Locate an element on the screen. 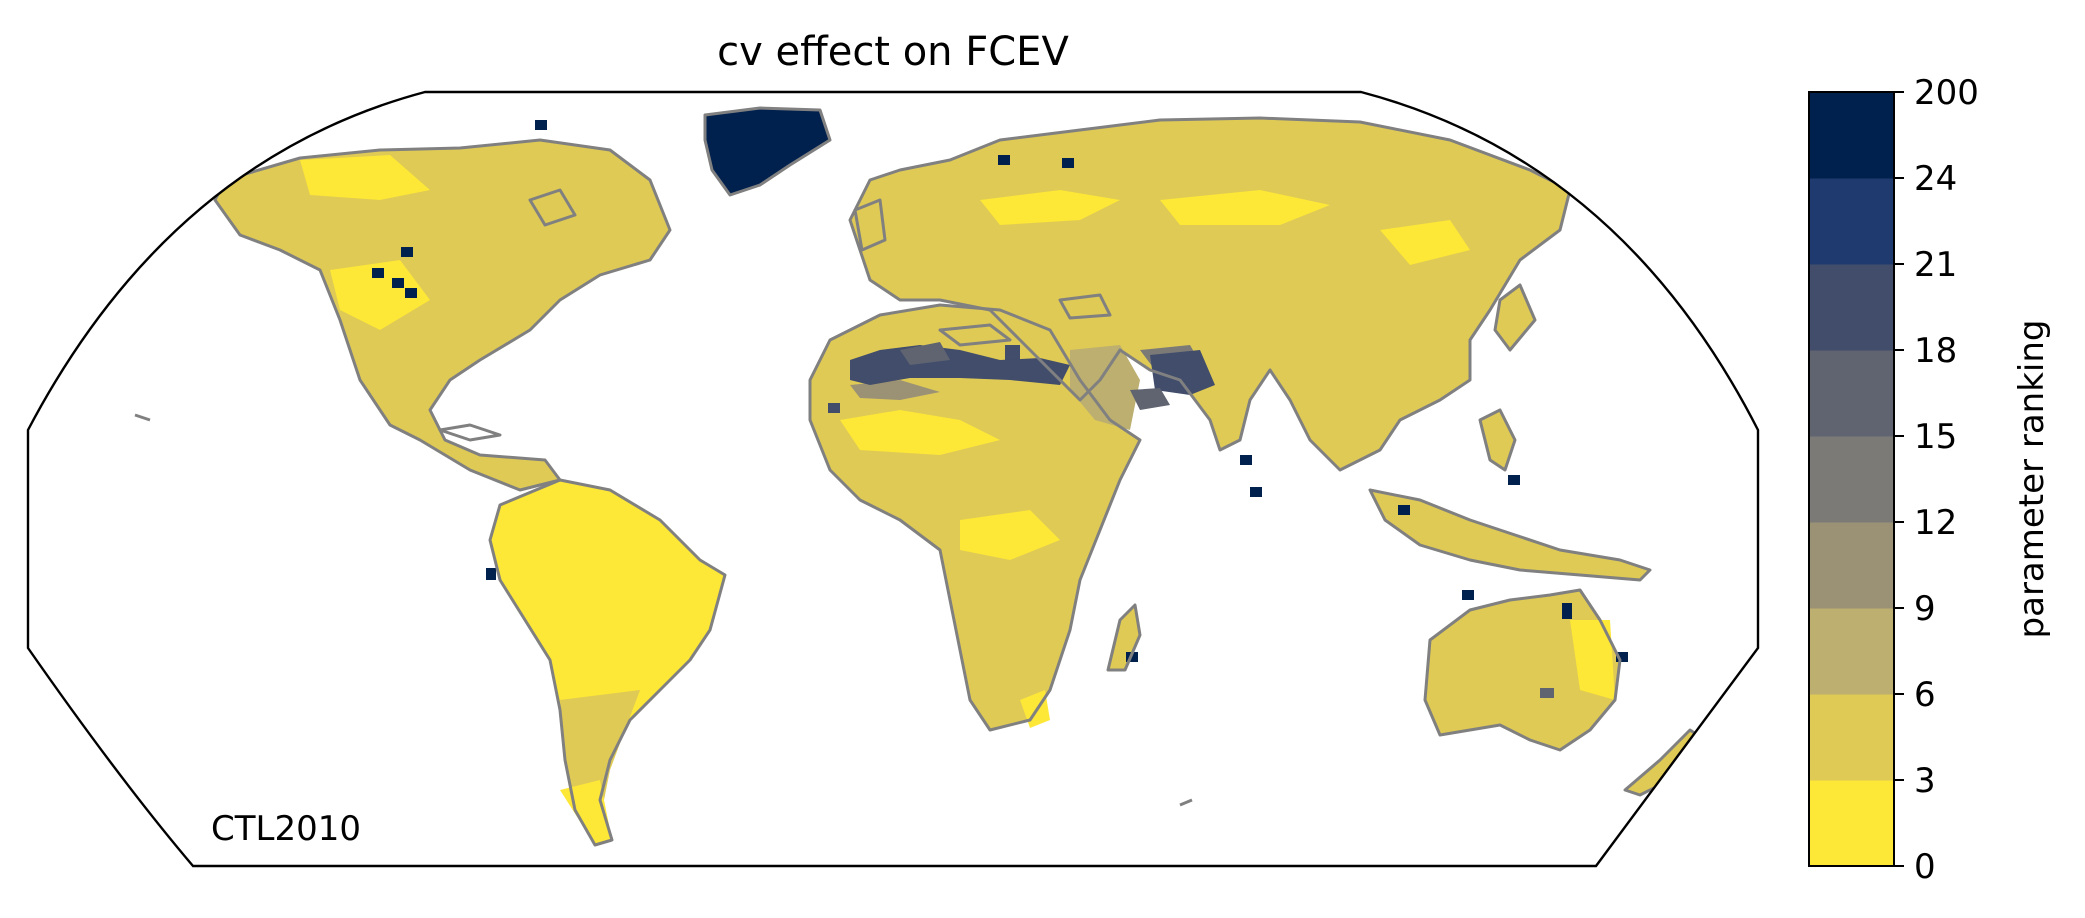  australia is located at coordinates (1522, 670).